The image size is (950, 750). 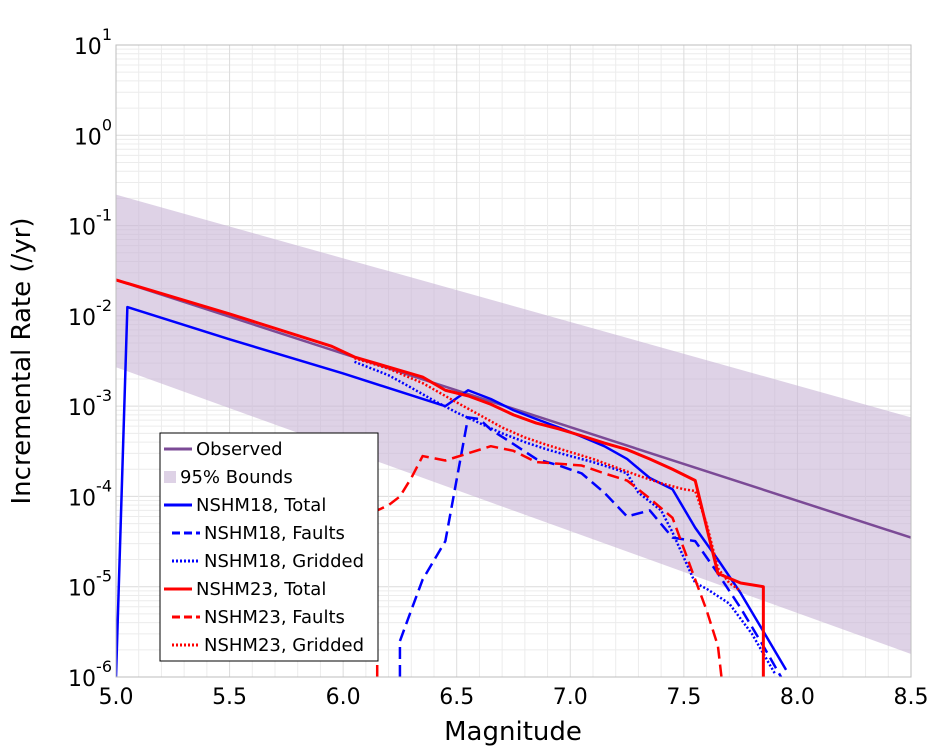 What do you see at coordinates (116, 697) in the screenshot?
I see `x-tick-label: 5.0` at bounding box center [116, 697].